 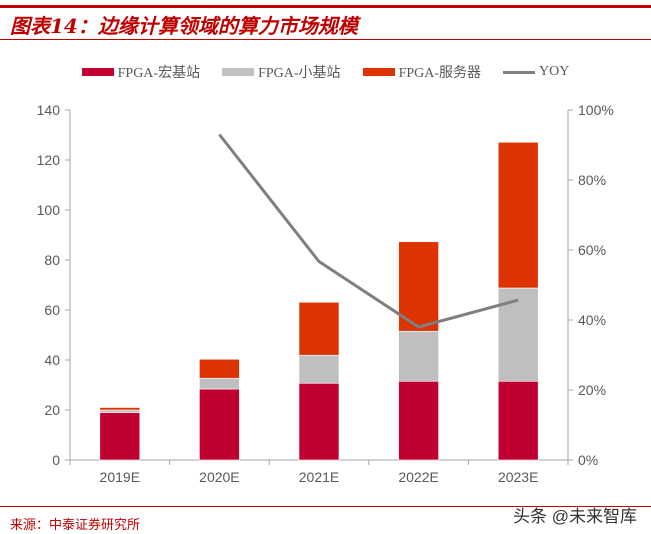 What do you see at coordinates (325, 39) in the screenshot?
I see `title-rule` at bounding box center [325, 39].